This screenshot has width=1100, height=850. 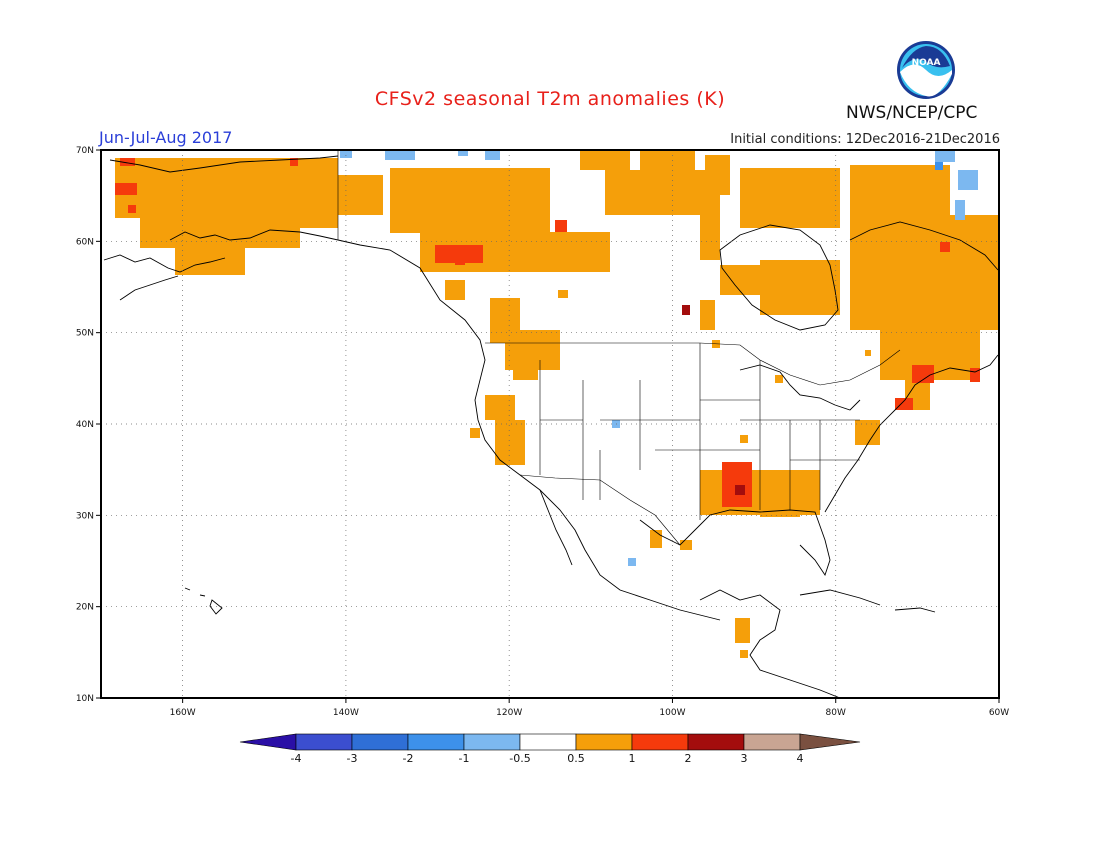 I want to click on colorbar-label: -0.5, so click(x=519, y=758).